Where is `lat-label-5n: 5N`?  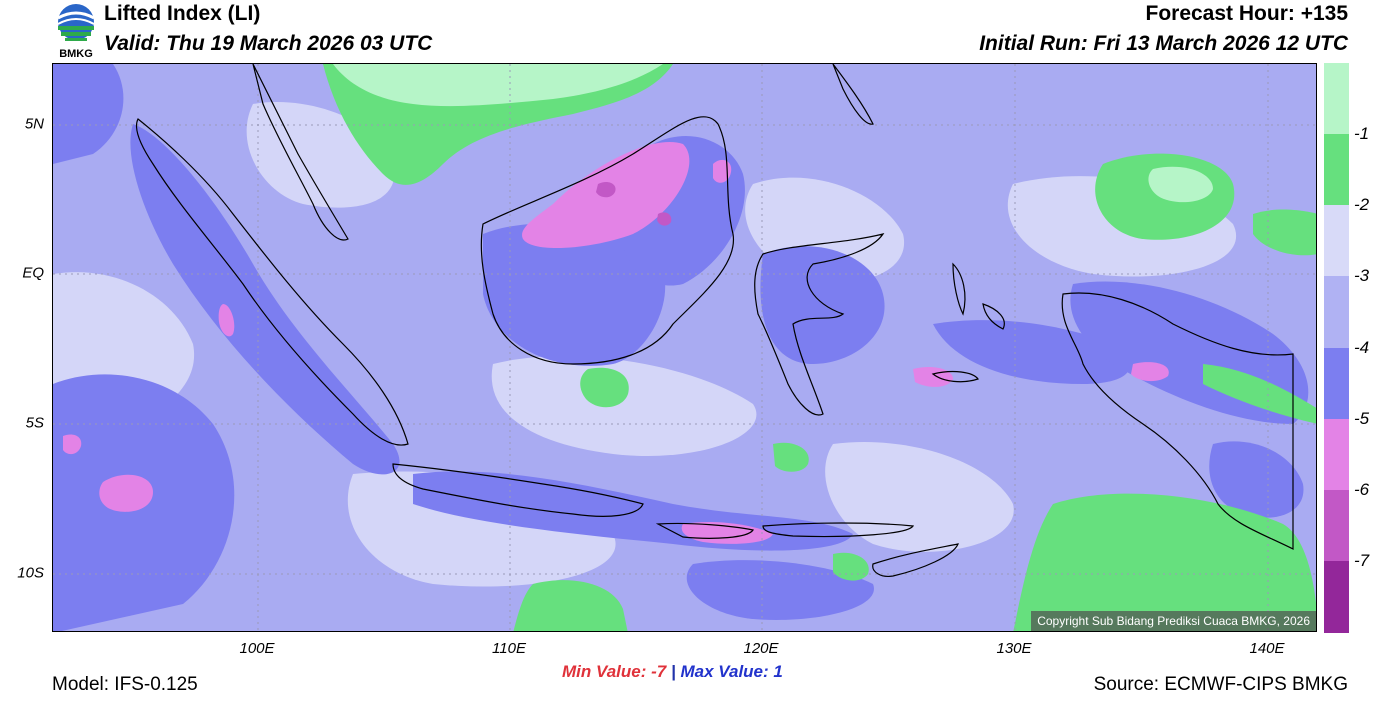
lat-label-5n: 5N is located at coordinates (34, 124).